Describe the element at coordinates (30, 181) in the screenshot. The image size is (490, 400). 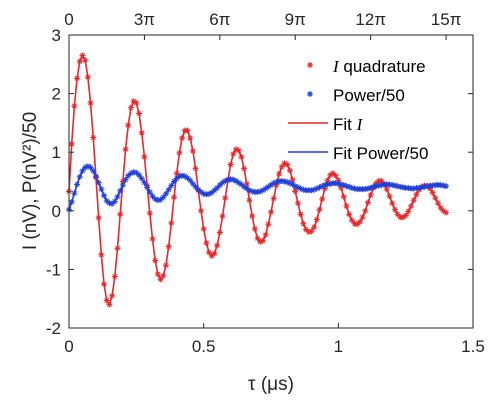
I see `y-axis-label: I (nV), P(nV²)/50` at that location.